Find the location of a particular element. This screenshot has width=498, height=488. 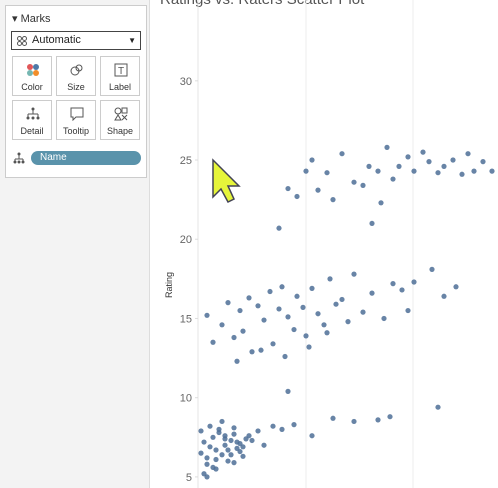

button-label: Size is located at coordinates (76, 87).